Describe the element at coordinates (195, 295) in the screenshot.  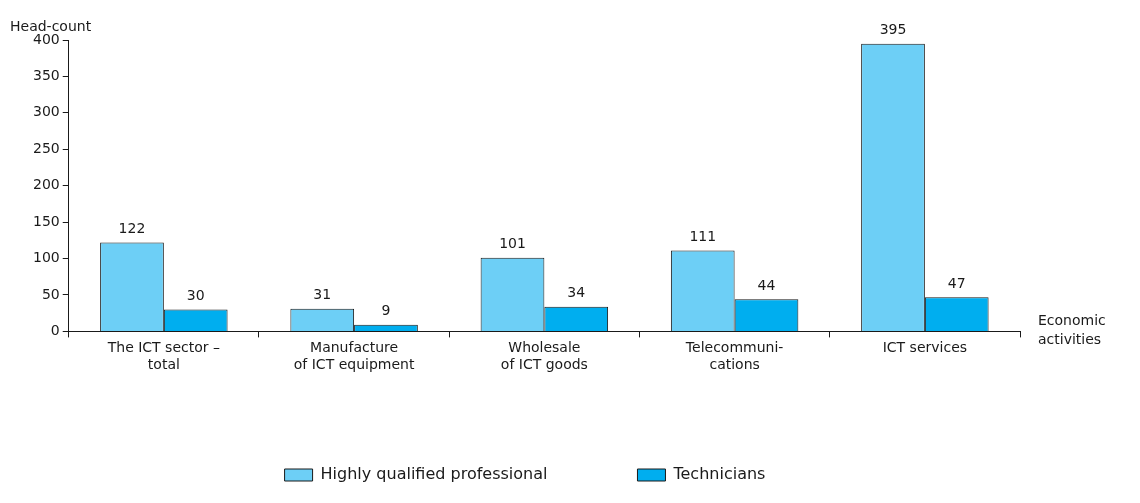
I see `data-label: 30` at that location.